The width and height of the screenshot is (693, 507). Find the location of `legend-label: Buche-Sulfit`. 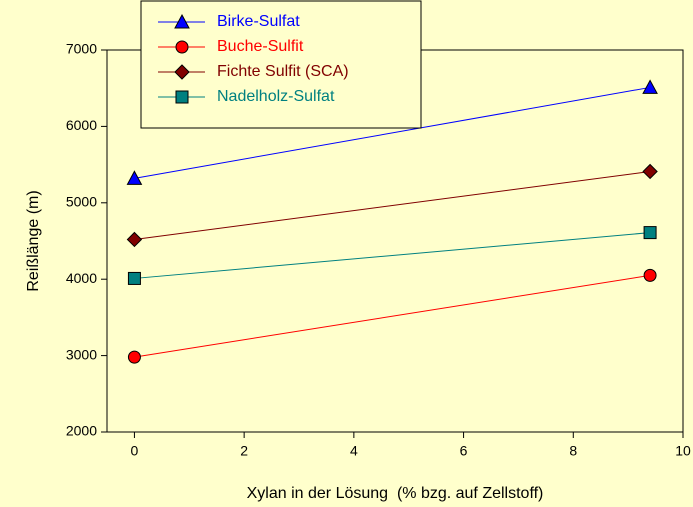

legend-label: Buche-Sulfit is located at coordinates (260, 46).